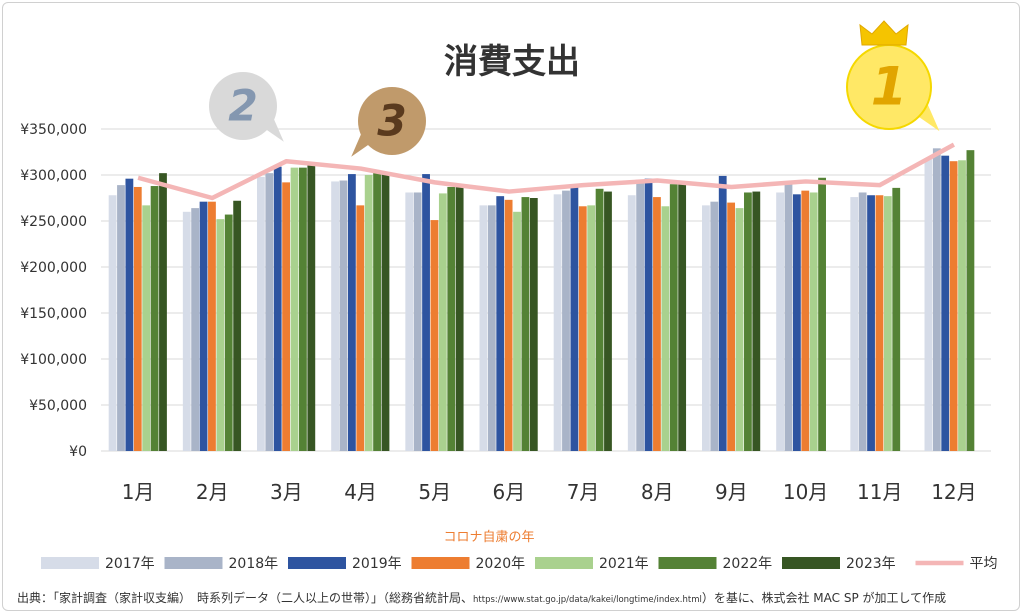  Describe the element at coordinates (345, 564) in the screenshot. I see `legend-item: 2019年` at that location.